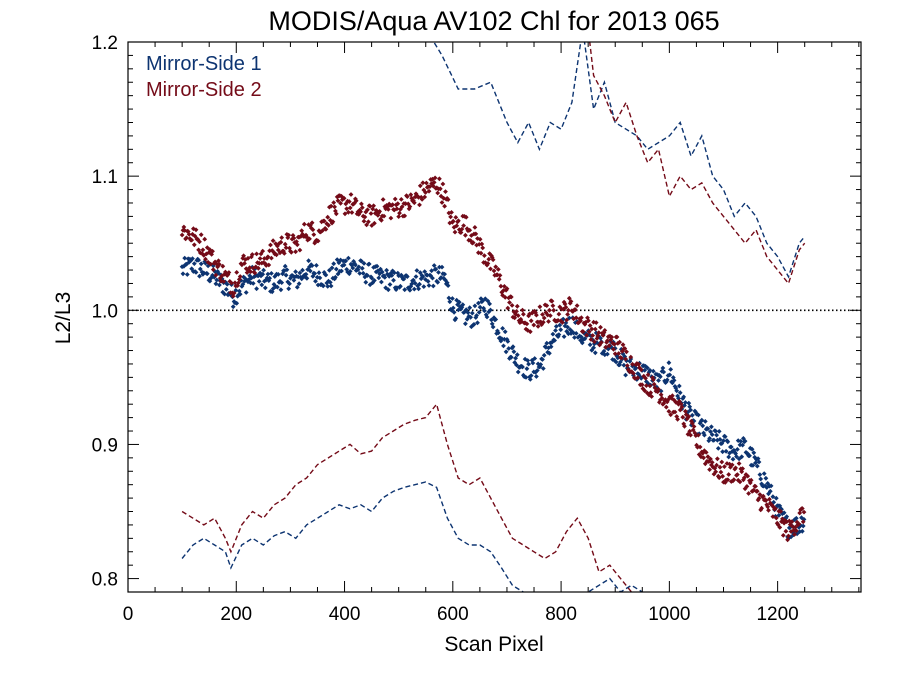 The image size is (900, 680). Describe the element at coordinates (412, 536) in the screenshot. I see `series-1-lower-bound-line` at that location.